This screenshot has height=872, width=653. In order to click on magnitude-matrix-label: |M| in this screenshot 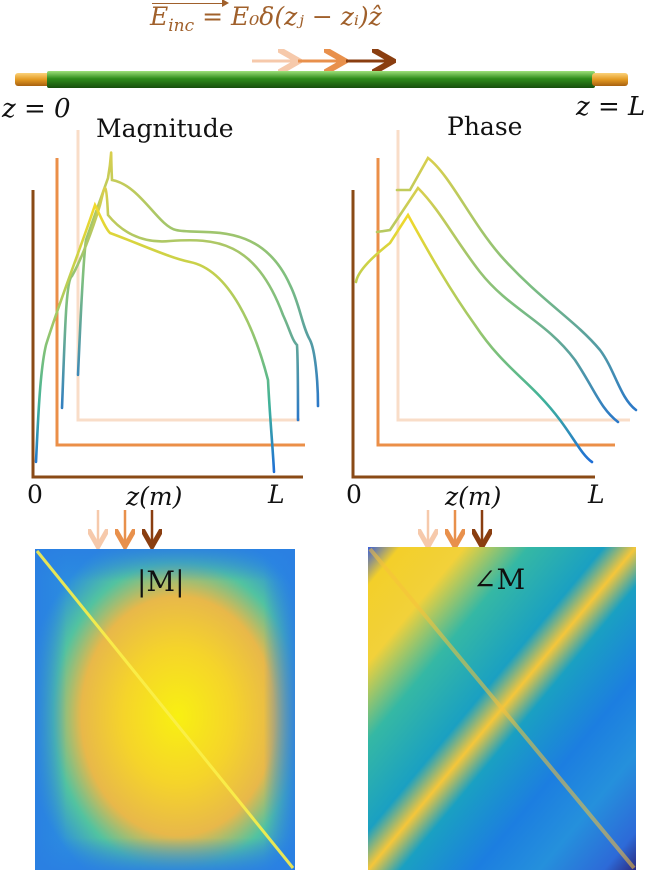, I will do `click(161, 581)`.